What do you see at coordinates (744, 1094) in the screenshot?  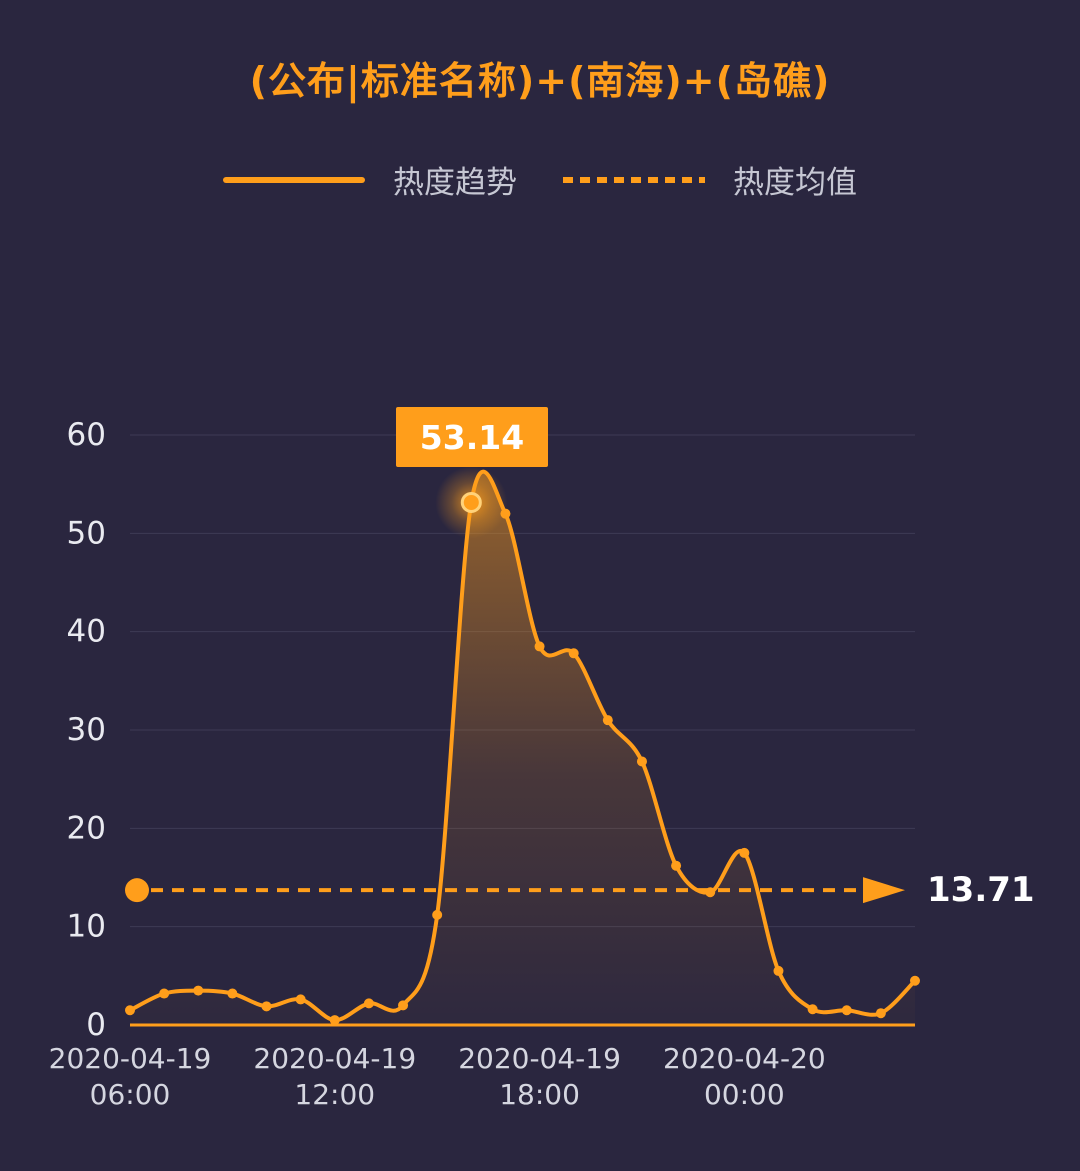 I see `x-axis-label-time: 00:00` at bounding box center [744, 1094].